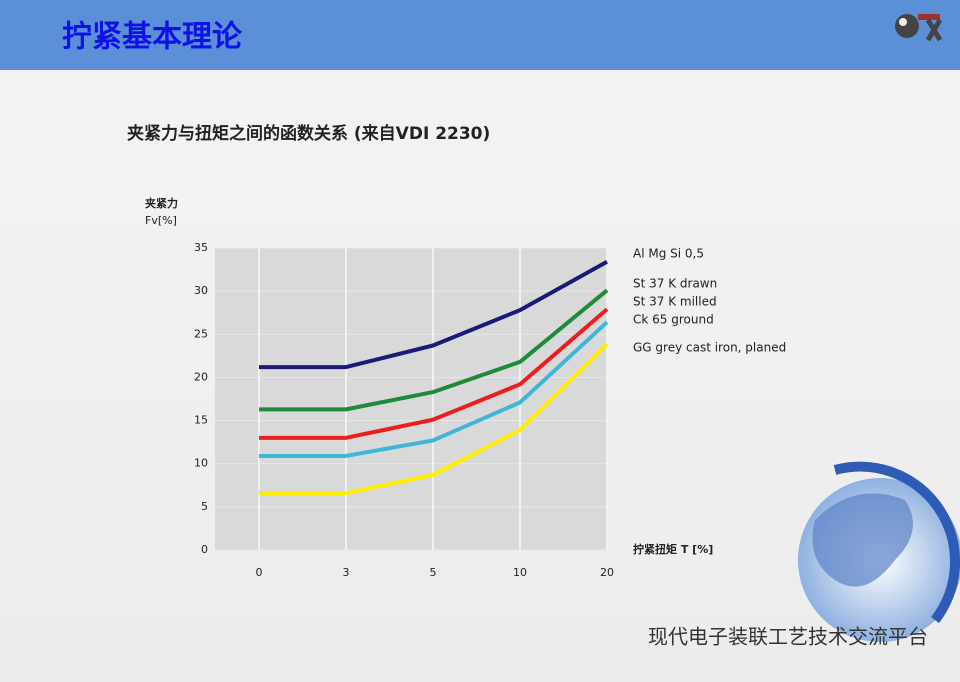 The height and width of the screenshot is (682, 960). Describe the element at coordinates (709, 348) in the screenshot. I see `legend-label: GG grey cast iron, planed` at that location.